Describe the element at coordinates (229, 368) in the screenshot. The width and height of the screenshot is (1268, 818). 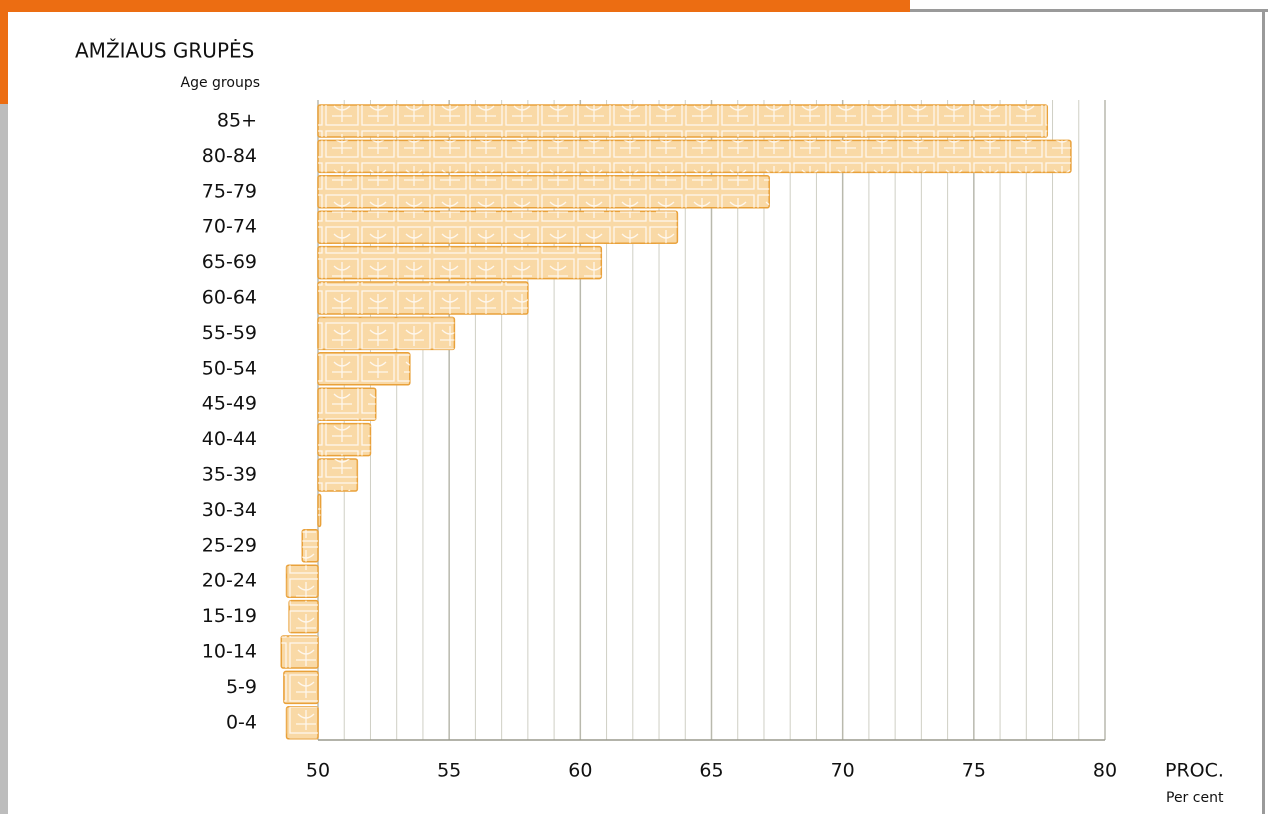
I see `y-tick-label: 50-54` at that location.